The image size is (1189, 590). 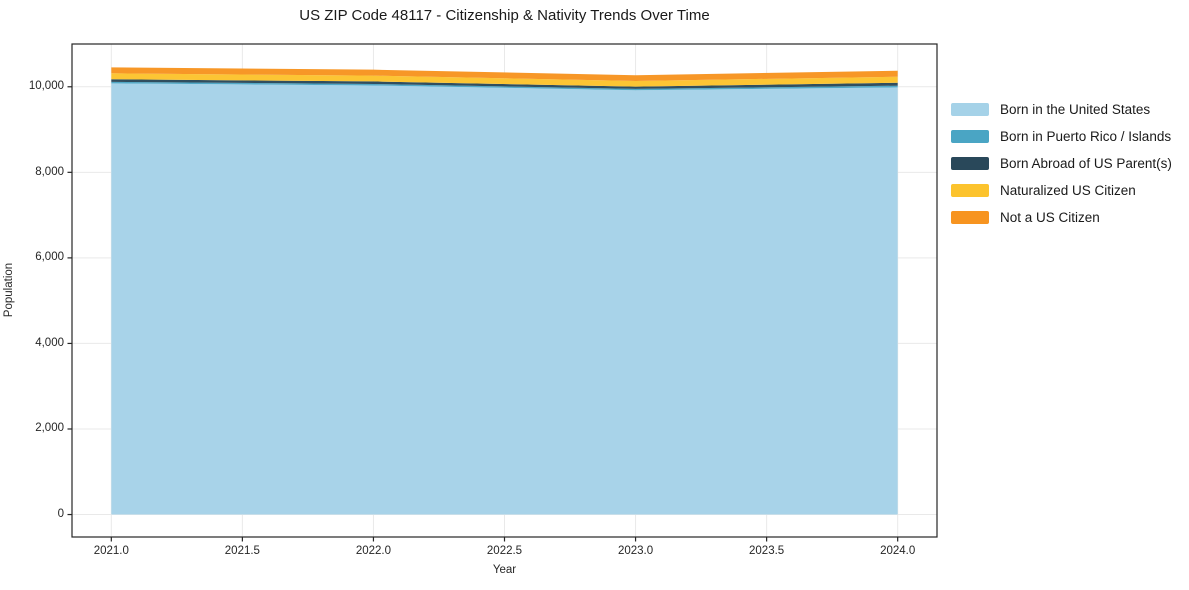 I want to click on legend-label: Not a US Citizen, so click(x=1050, y=217).